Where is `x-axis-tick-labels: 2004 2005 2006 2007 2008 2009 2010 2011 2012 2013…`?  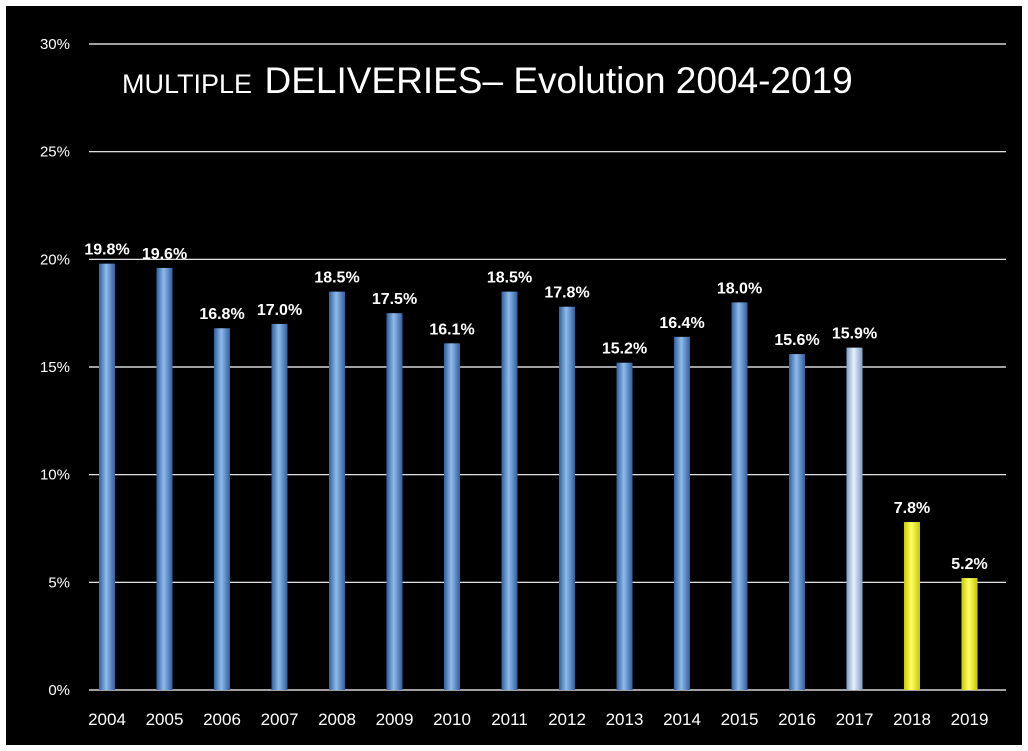
x-axis-tick-labels: 2004 2005 2006 2007 2008 2009 2010 2011 2012 2013… is located at coordinates (538, 719).